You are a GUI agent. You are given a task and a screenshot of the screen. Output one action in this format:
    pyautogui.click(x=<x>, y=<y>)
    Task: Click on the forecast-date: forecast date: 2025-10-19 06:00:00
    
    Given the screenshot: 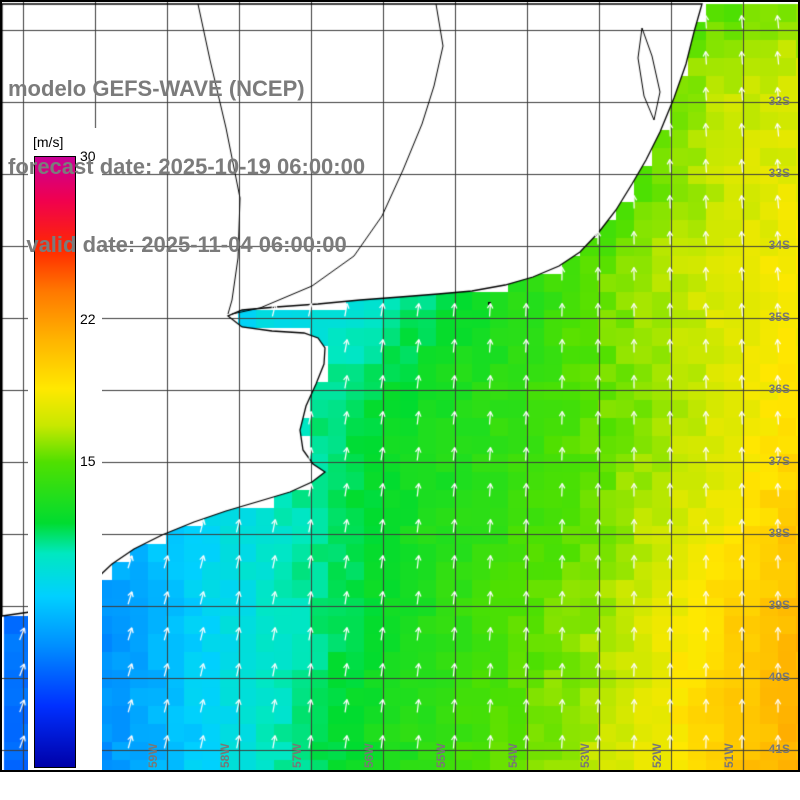 What is the action you would take?
    pyautogui.click(x=187, y=166)
    